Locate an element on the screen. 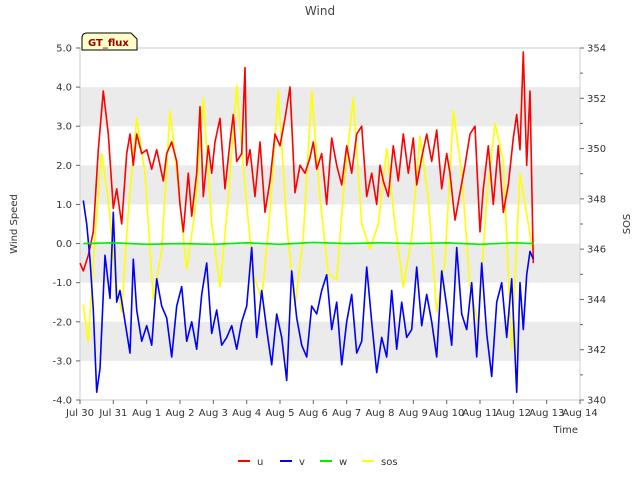 The height and width of the screenshot is (480, 640). y-tick-label: 1.0 is located at coordinates (64, 205).